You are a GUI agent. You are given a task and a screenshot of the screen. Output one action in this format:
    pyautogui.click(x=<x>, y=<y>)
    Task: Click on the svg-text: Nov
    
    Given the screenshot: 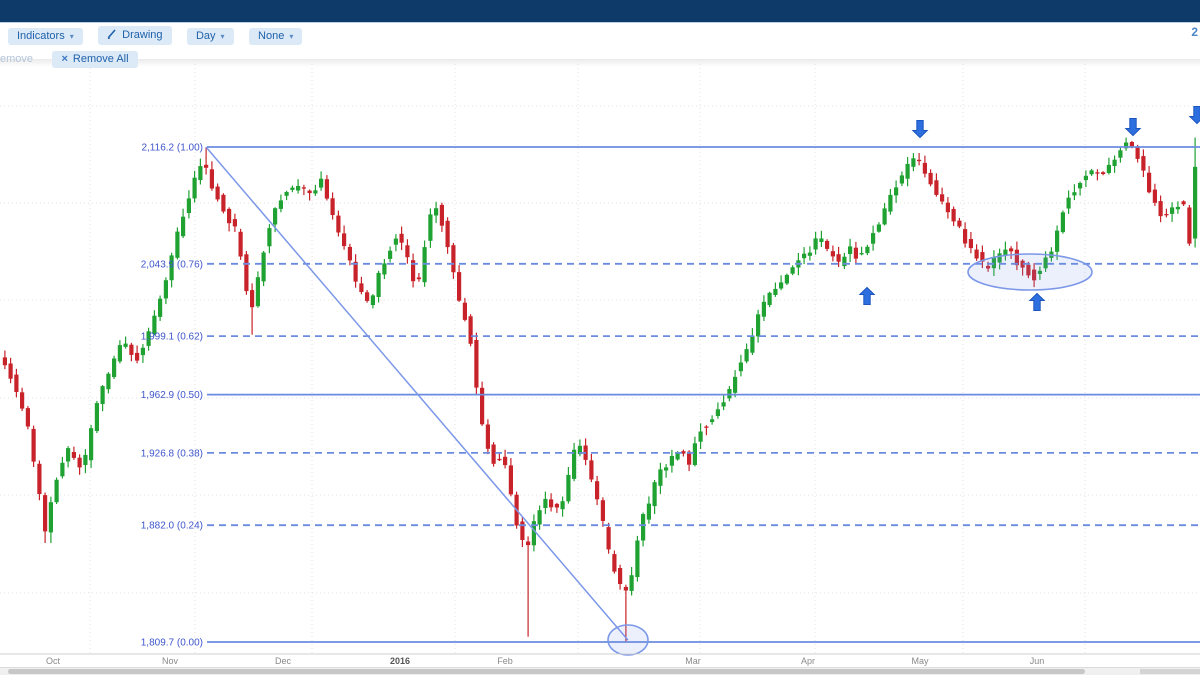 What is the action you would take?
    pyautogui.click(x=170, y=661)
    